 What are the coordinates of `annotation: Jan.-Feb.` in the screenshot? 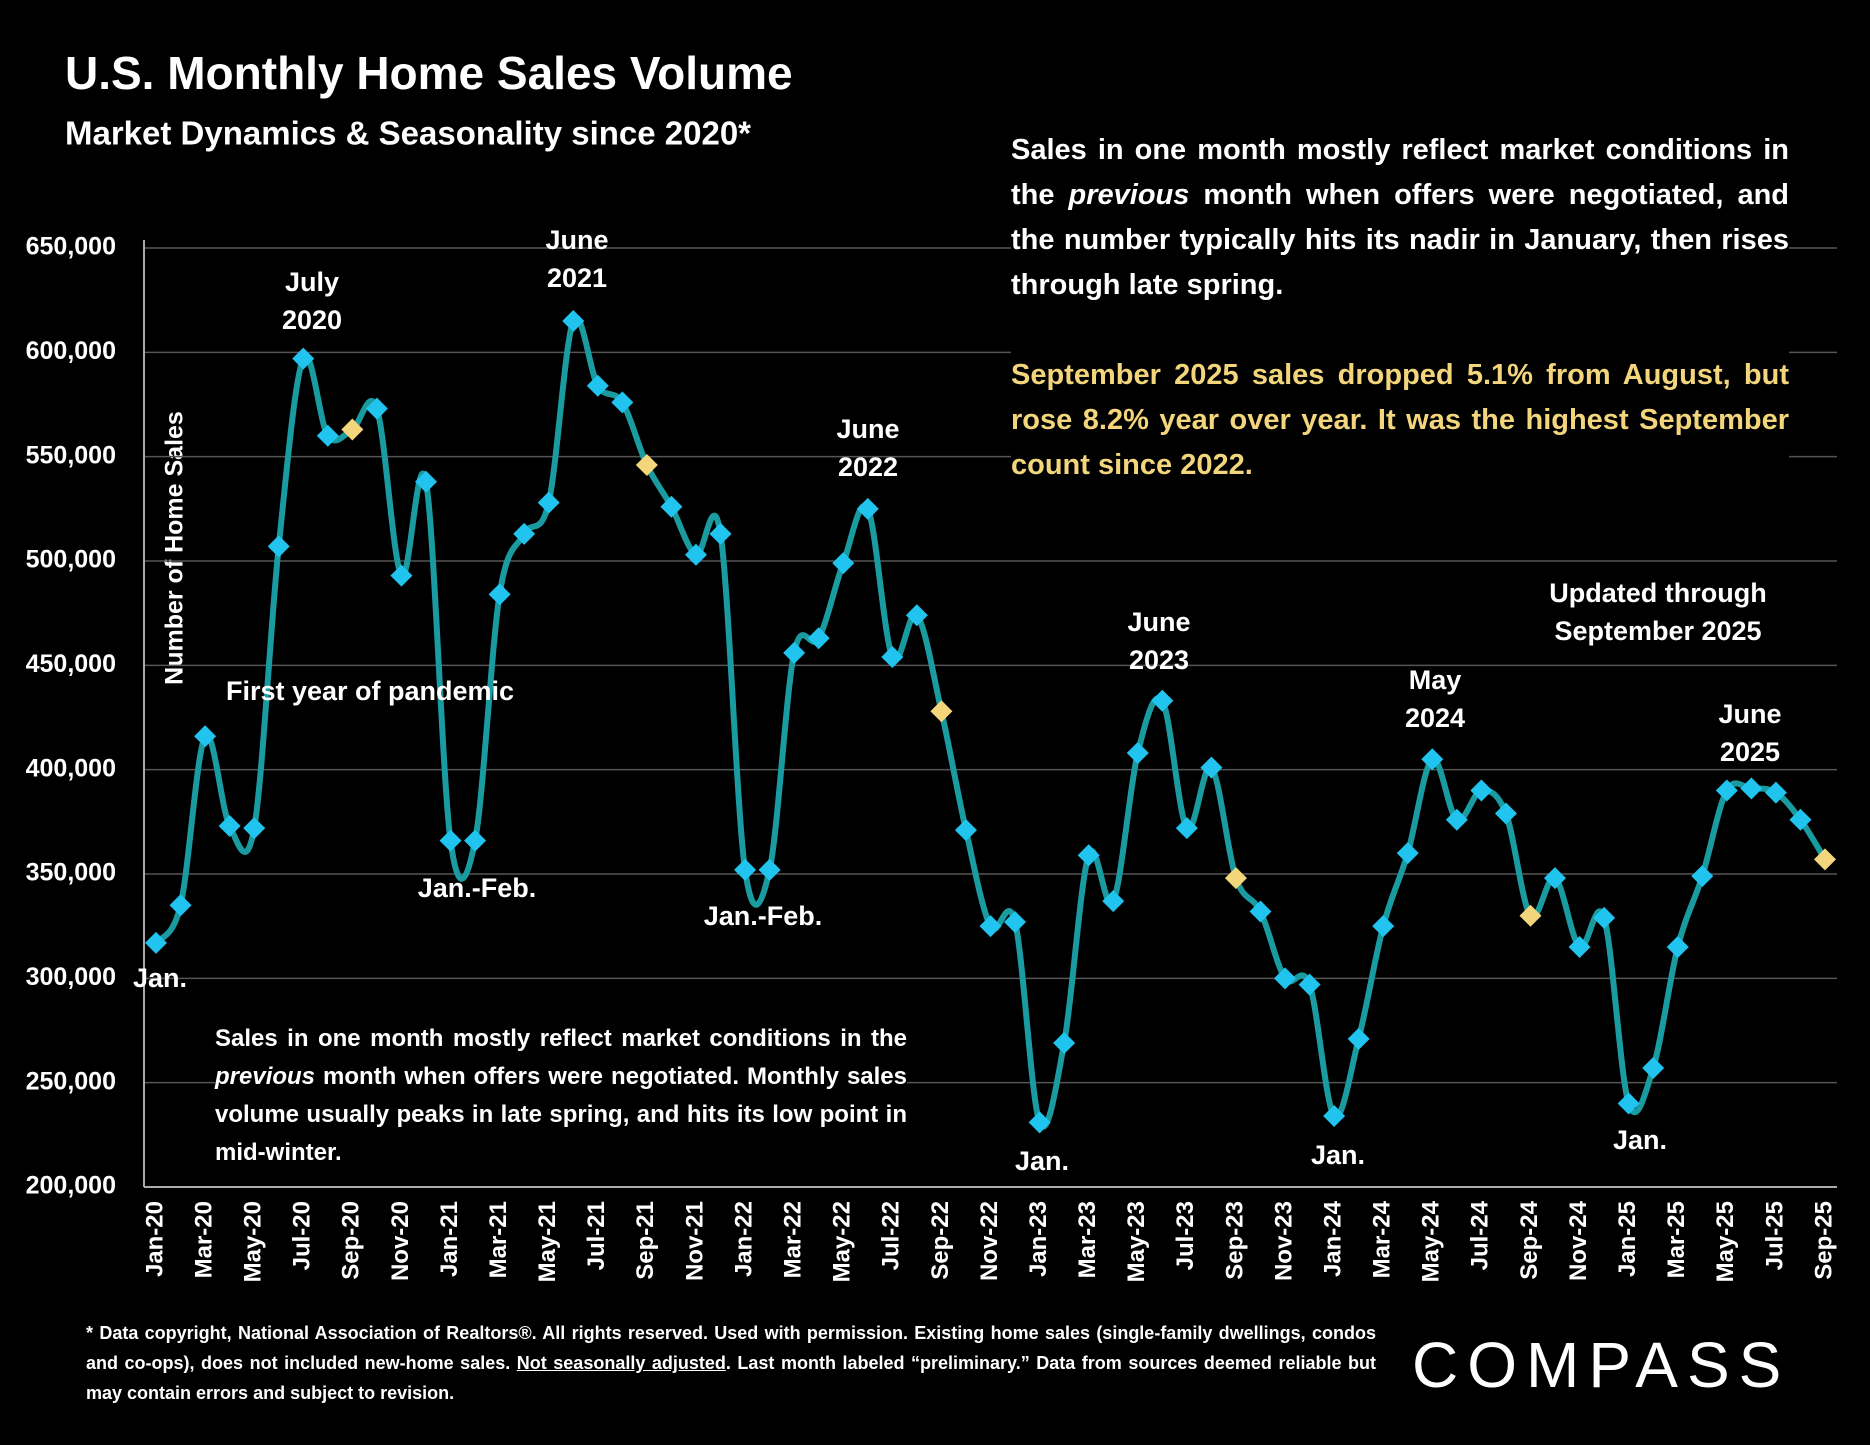 It's located at (763, 916).